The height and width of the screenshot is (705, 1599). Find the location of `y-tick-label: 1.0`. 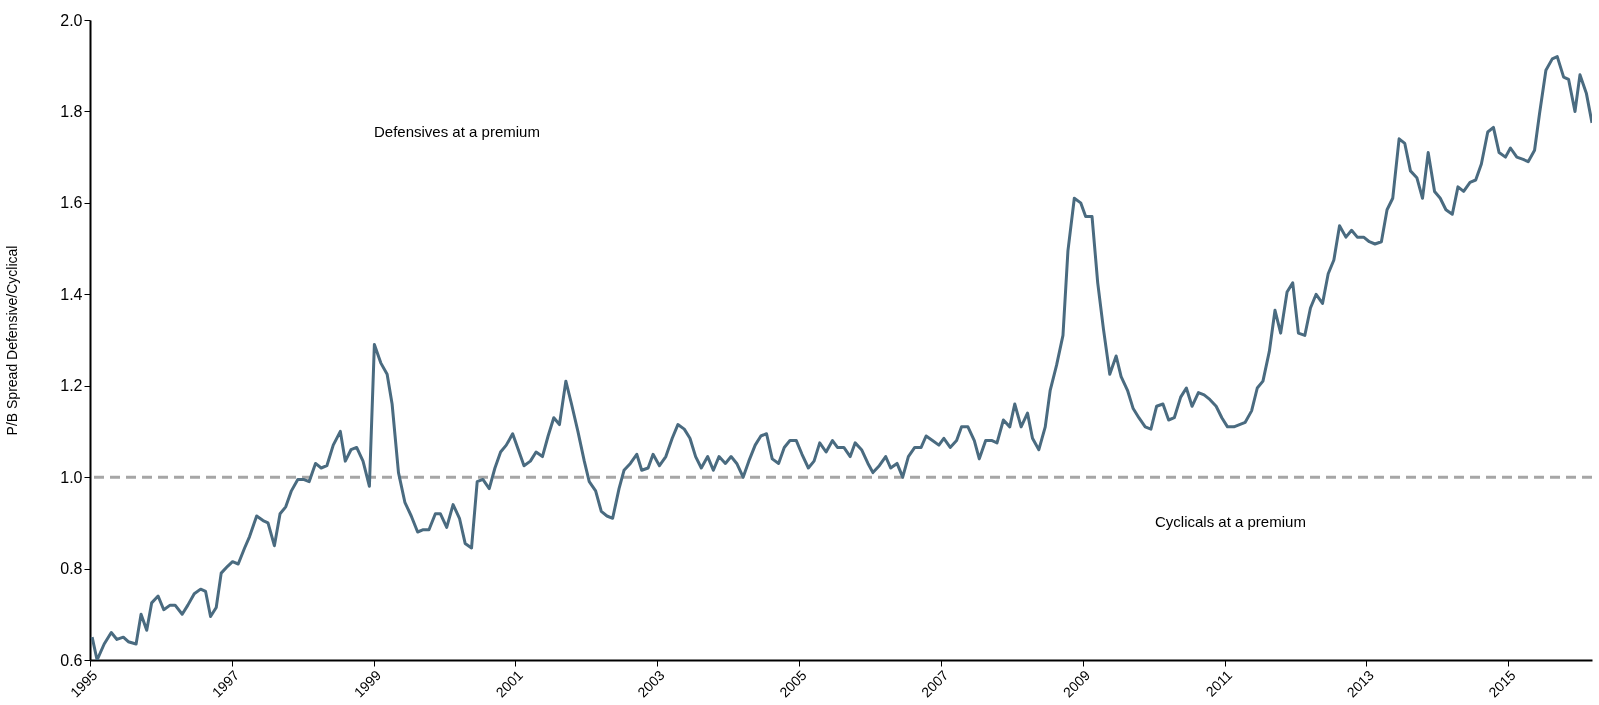

y-tick-label: 1.0 is located at coordinates (71, 477).